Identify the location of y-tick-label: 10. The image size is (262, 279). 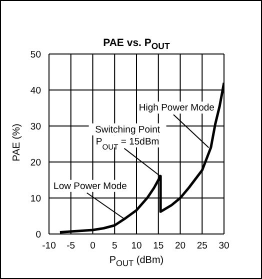
(35, 198).